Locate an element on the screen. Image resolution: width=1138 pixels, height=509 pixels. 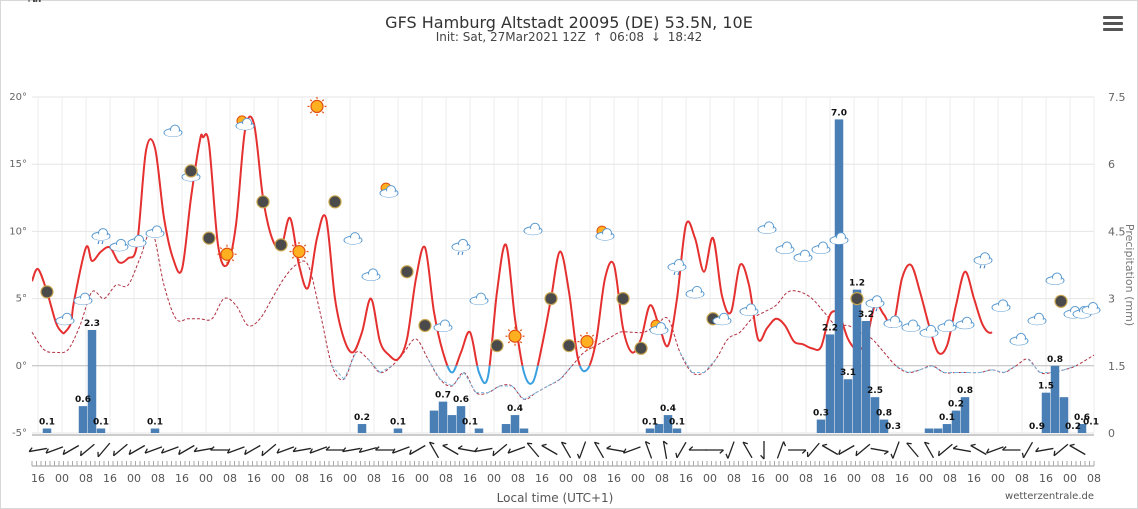
day-date: Apr 4 is located at coordinates (43, 1).